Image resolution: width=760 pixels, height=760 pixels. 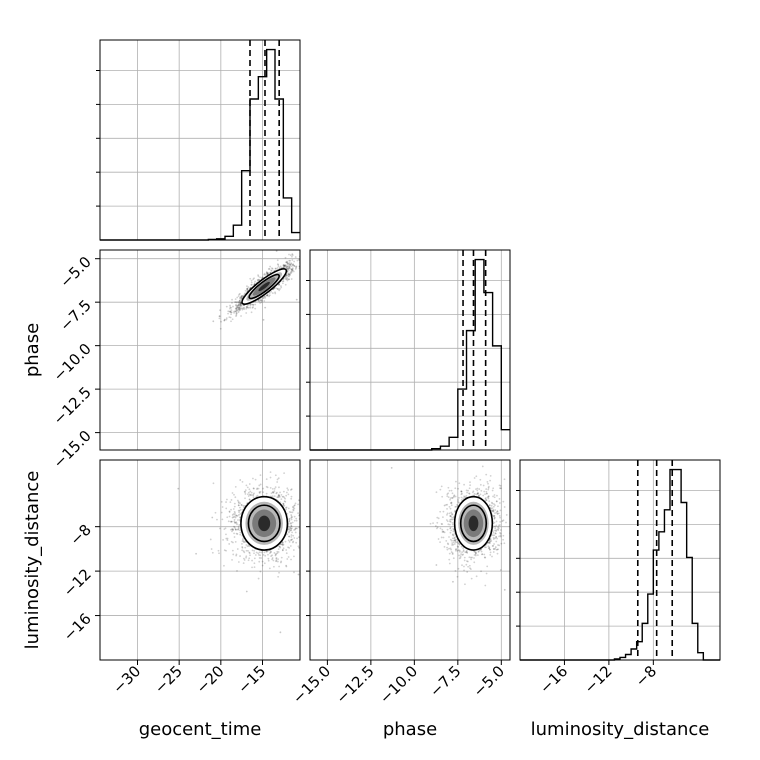 I want to click on panel-phase-vs-luminosity_distance, so click(x=450, y=528).